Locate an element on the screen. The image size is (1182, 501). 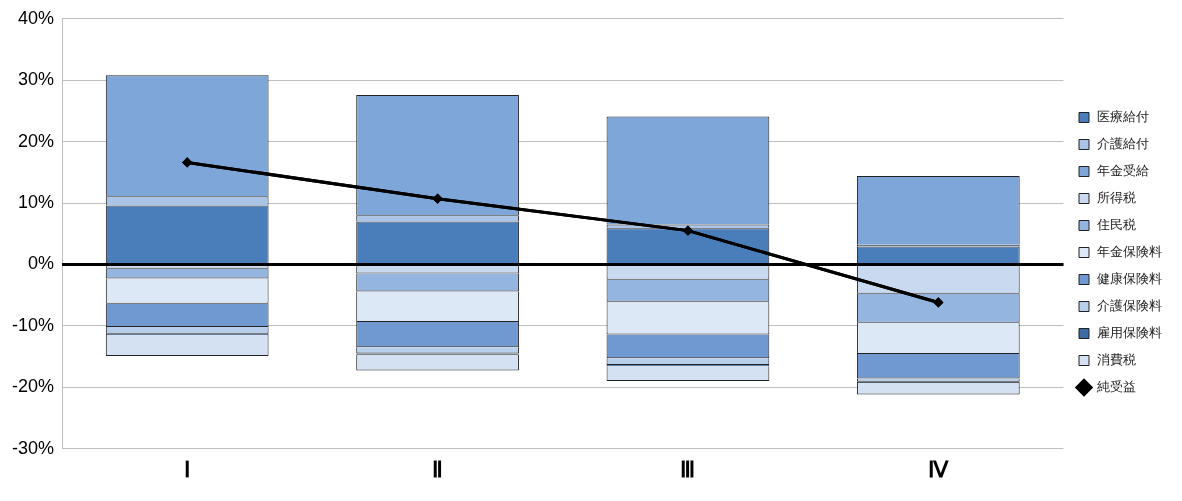
x-tick-label: Ⅰ is located at coordinates (187, 470).